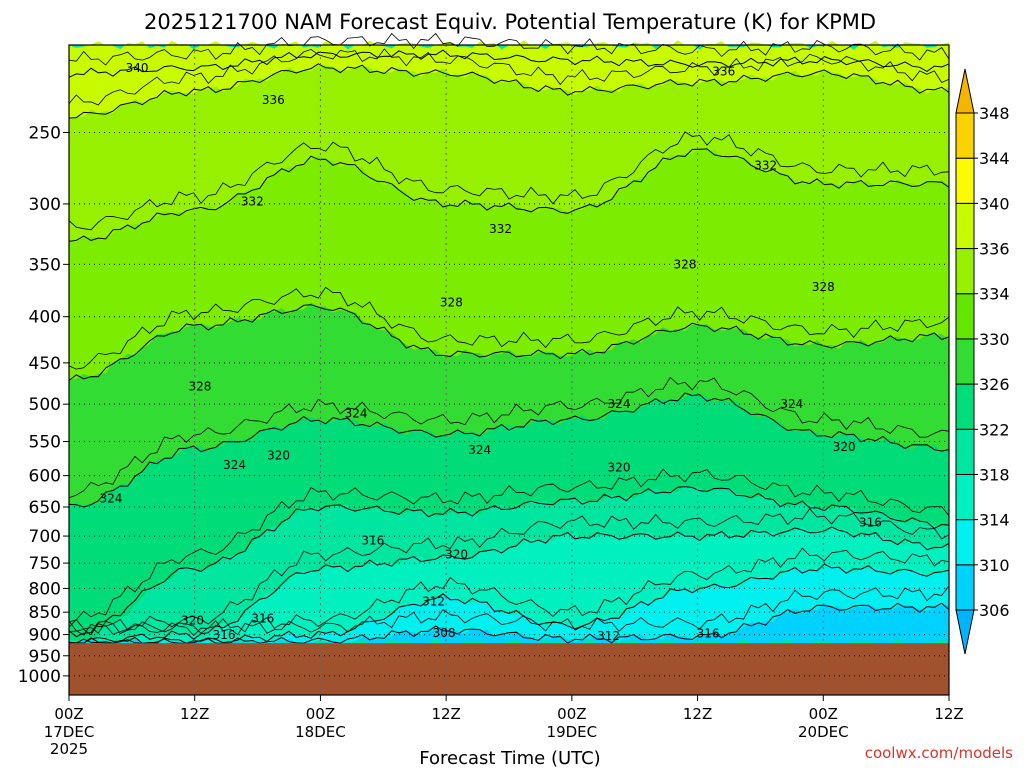  Describe the element at coordinates (45, 508) in the screenshot. I see `y-tick-label: 650` at that location.